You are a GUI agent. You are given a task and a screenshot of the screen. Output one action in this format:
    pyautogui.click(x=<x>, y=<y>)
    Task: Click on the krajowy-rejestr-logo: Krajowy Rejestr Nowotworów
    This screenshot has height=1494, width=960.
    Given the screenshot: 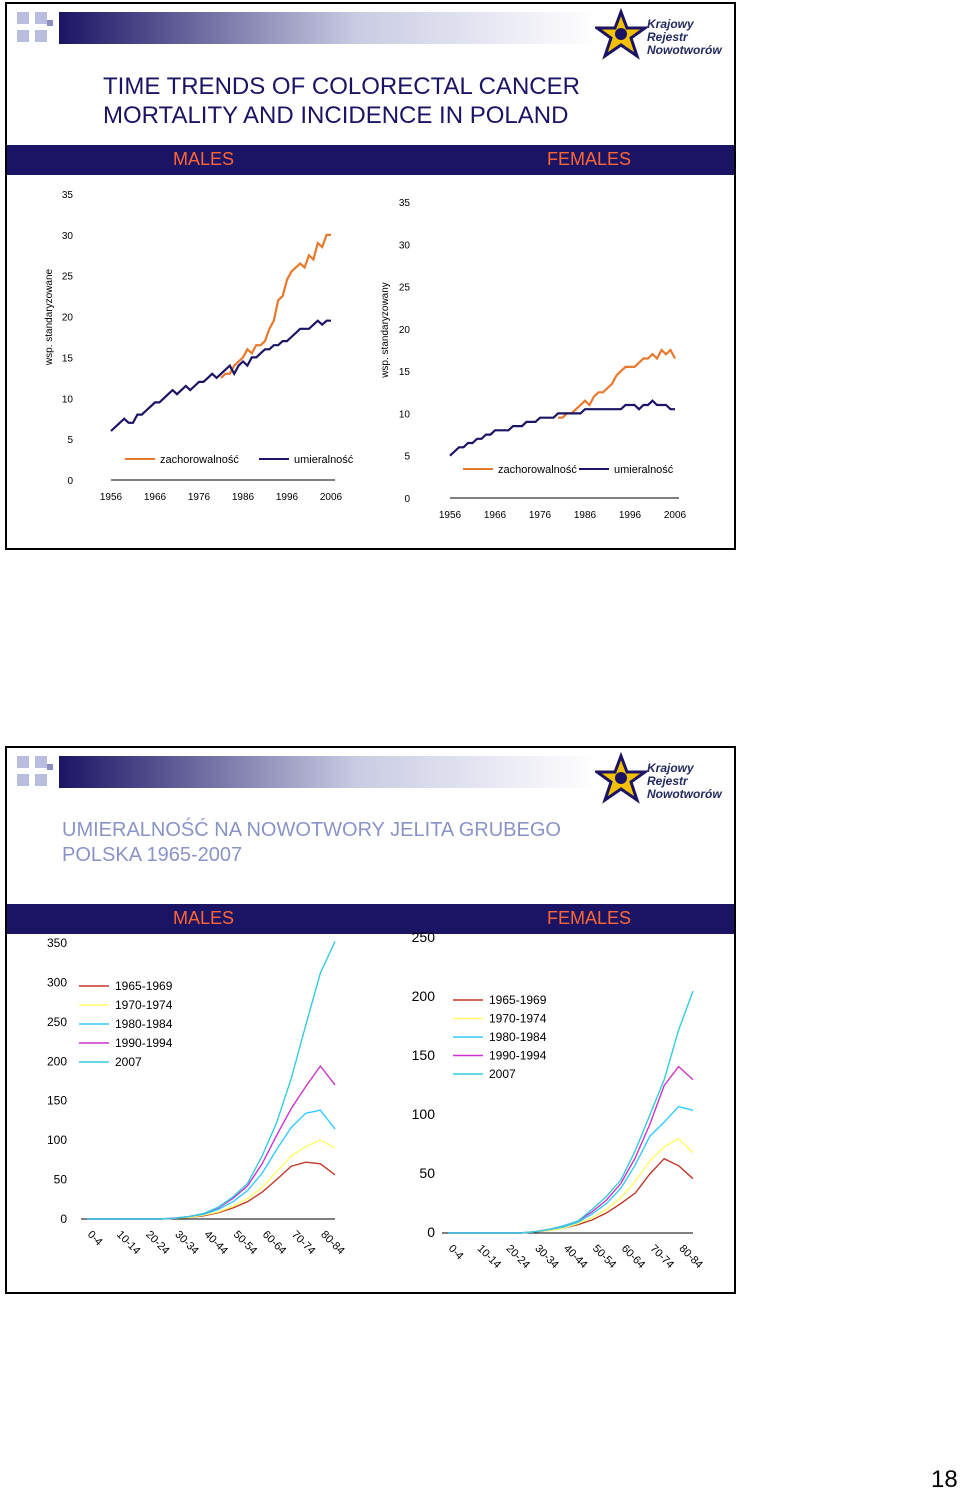 What is the action you would take?
    pyautogui.click(x=663, y=780)
    